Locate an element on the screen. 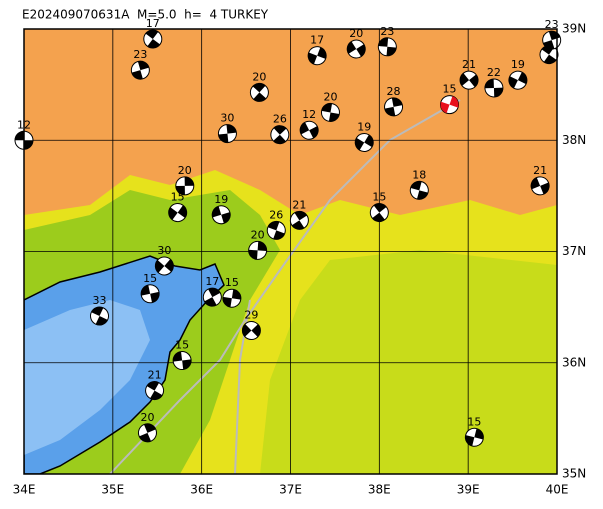 Image resolution: width=603 pixels, height=509 pixels. x-tick-label: 38E is located at coordinates (379, 490).